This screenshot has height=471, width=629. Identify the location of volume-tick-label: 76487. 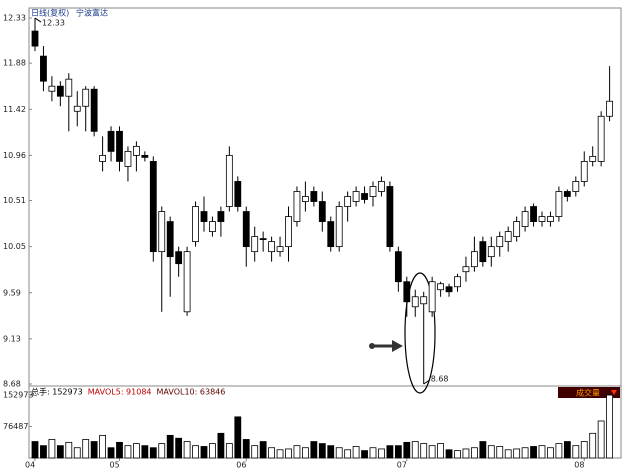
(15, 426).